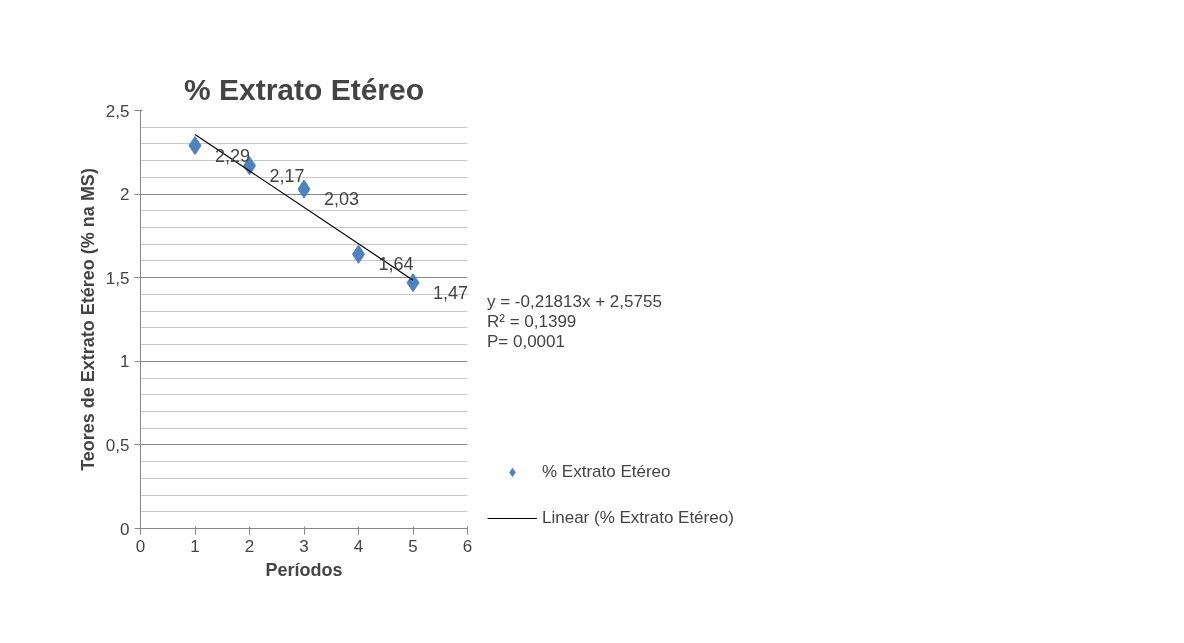 Image resolution: width=1184 pixels, height=643 pixels. What do you see at coordinates (125, 362) in the screenshot?
I see `y-tick-label: 1` at bounding box center [125, 362].